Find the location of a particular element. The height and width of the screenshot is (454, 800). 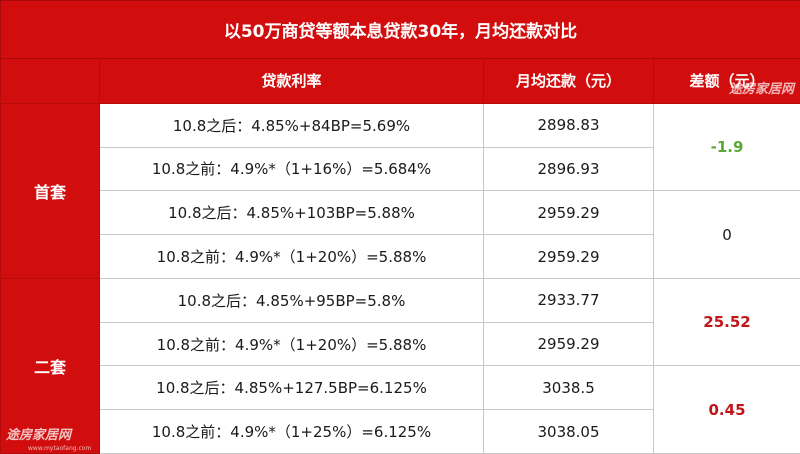

rate-cell: 10.8之后：4.85%+95BP=5.8% is located at coordinates (291, 300).